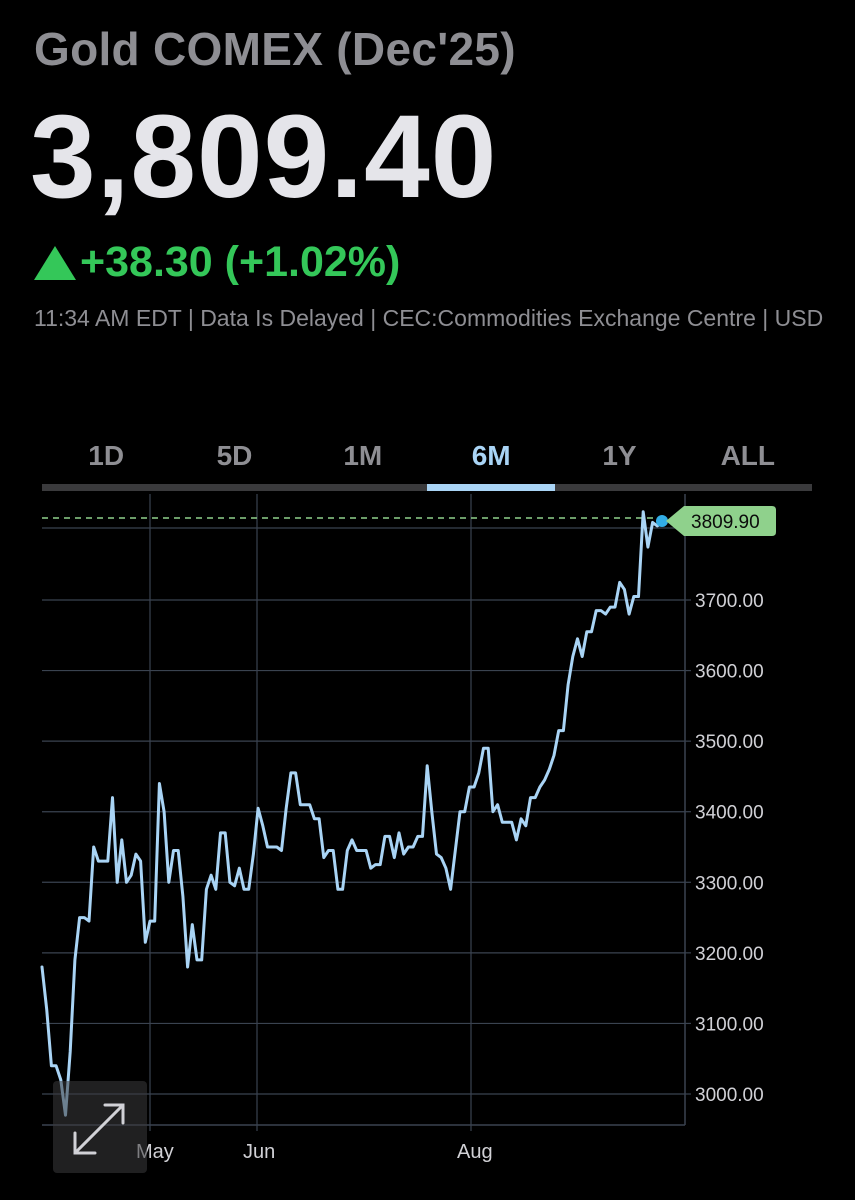 The image size is (855, 1200). What do you see at coordinates (729, 954) in the screenshot?
I see `y-tick-label: 3200.00` at bounding box center [729, 954].